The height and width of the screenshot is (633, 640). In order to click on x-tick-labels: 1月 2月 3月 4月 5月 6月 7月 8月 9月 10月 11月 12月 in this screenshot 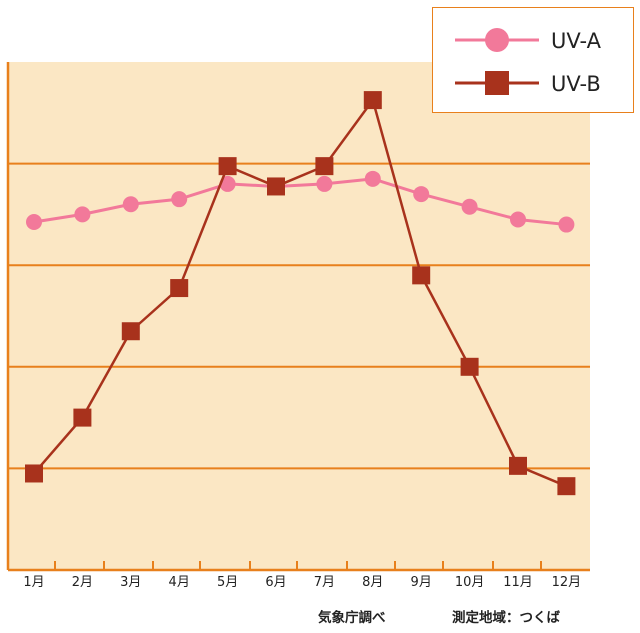, I will do `click(302, 582)`.